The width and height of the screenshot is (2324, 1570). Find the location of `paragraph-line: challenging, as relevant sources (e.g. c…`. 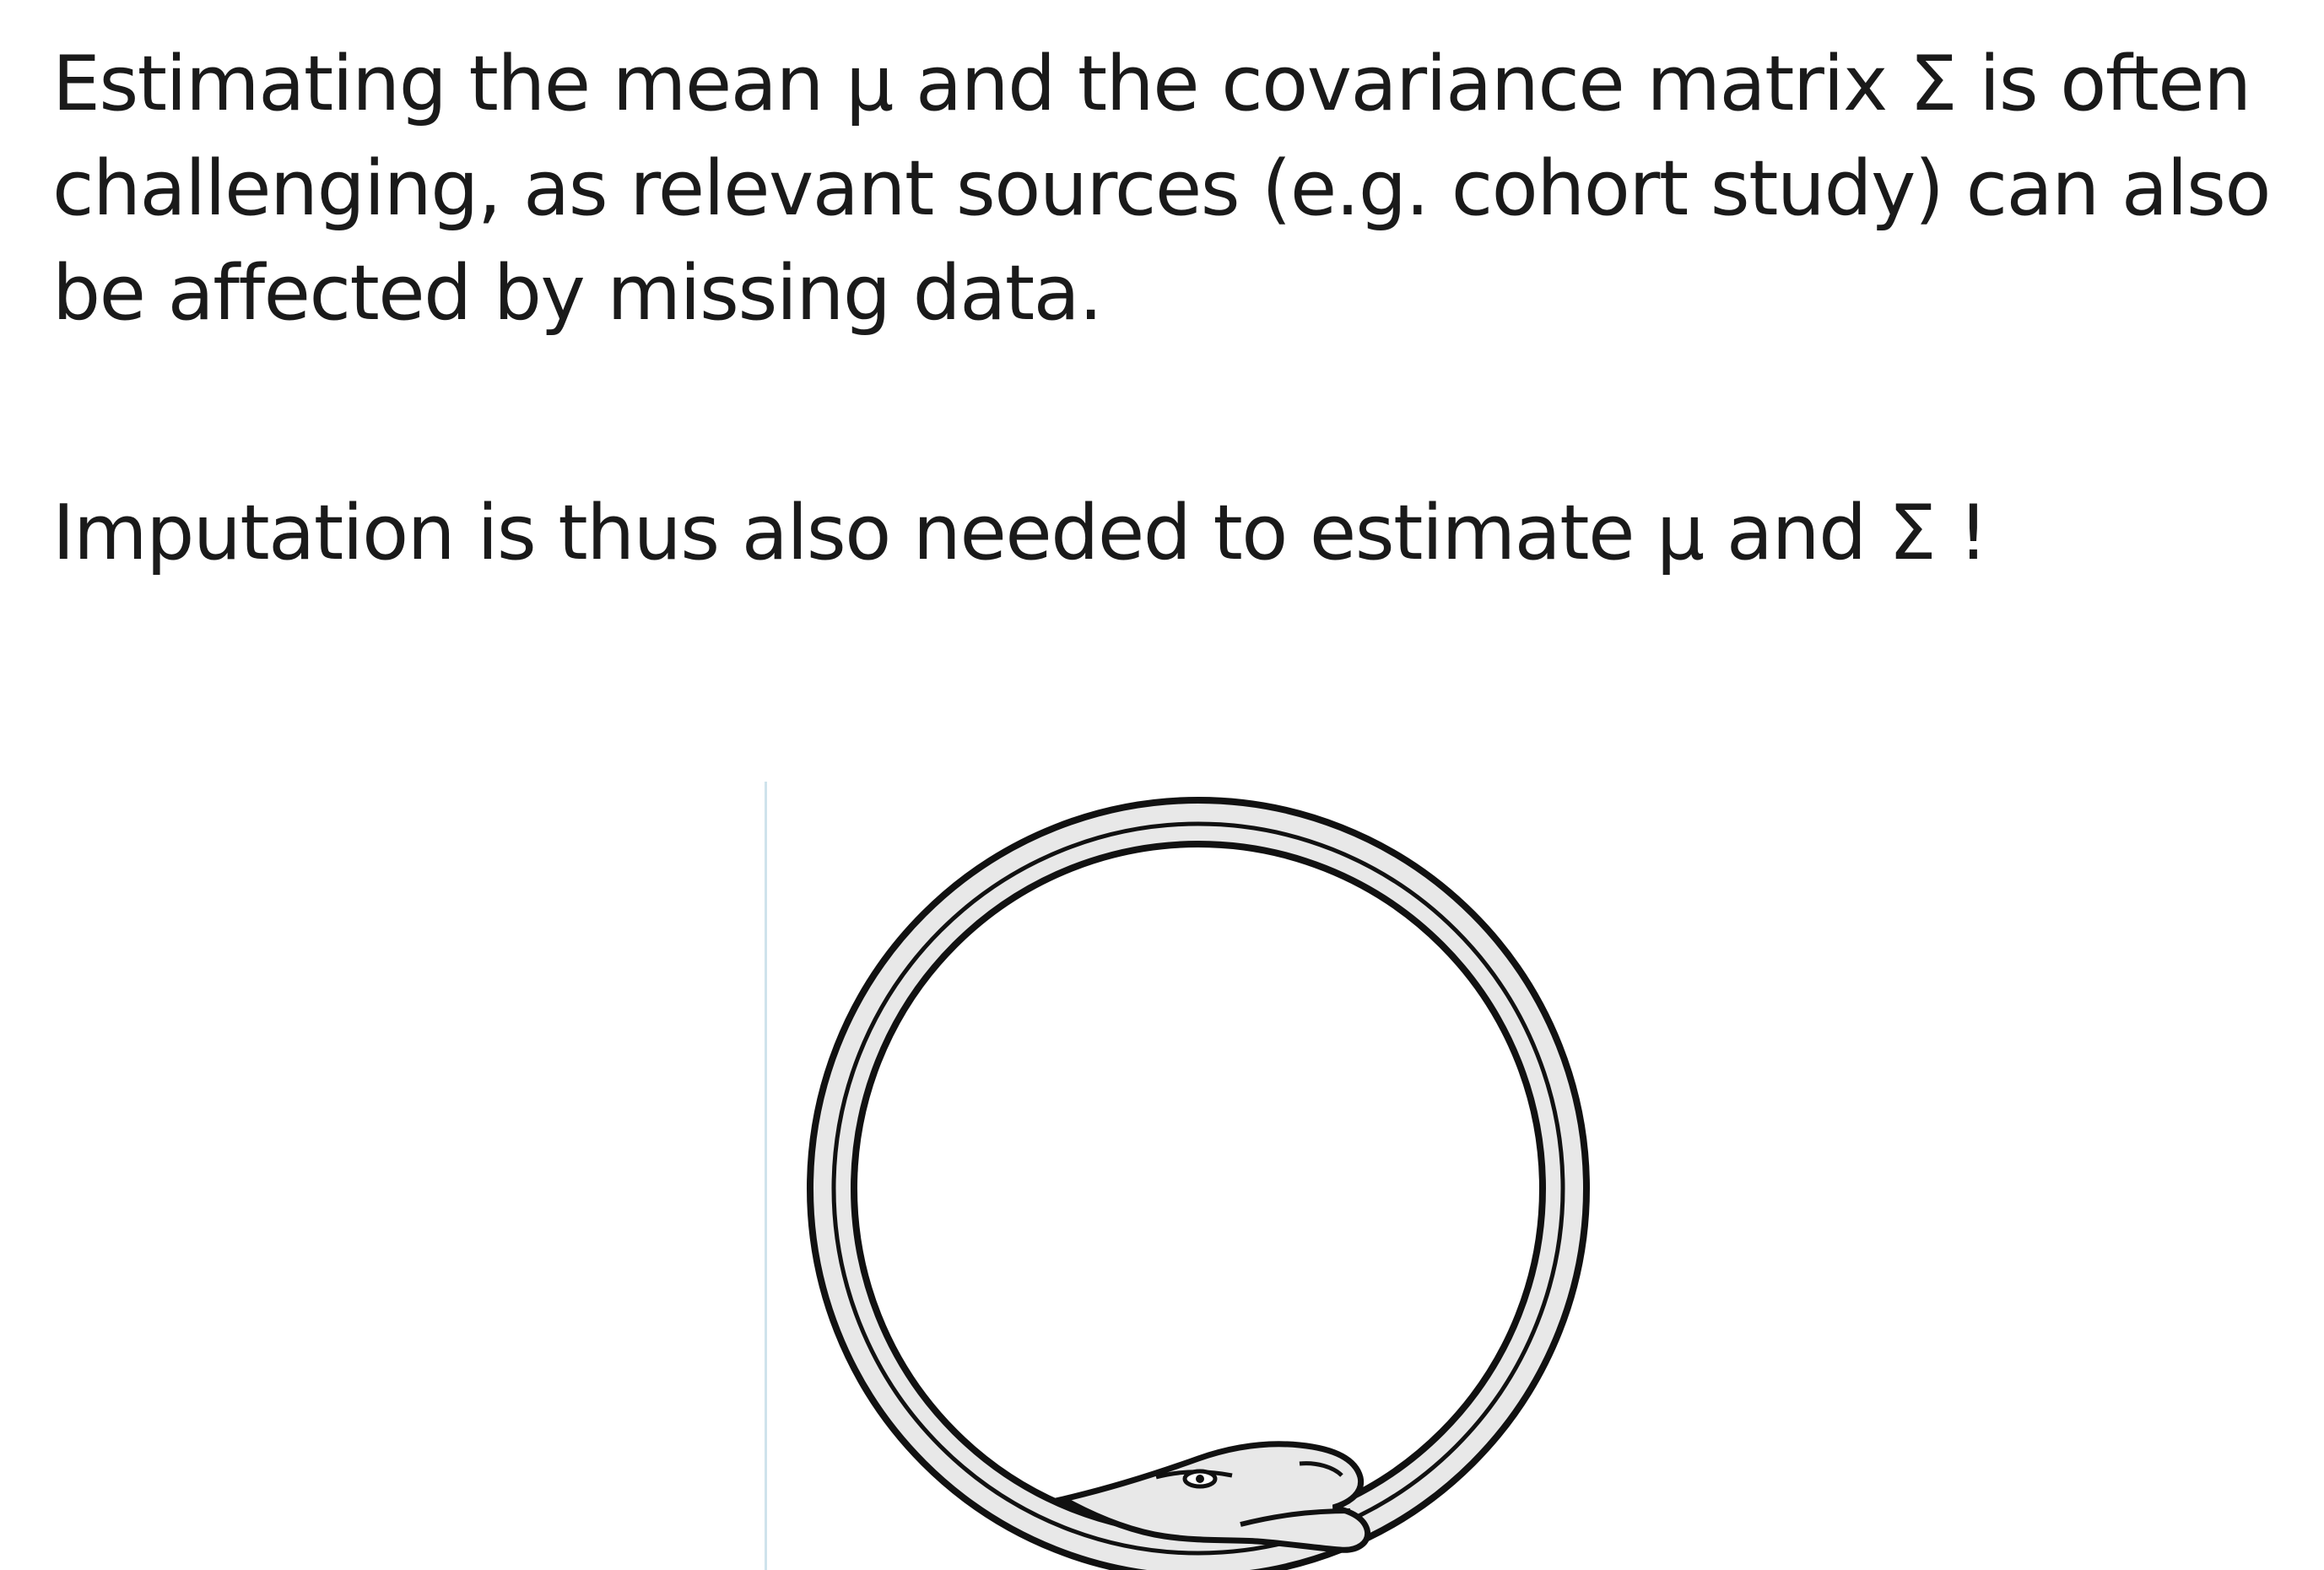

paragraph-line: challenging, as relevant sources (e.g. c… is located at coordinates (1161, 188).